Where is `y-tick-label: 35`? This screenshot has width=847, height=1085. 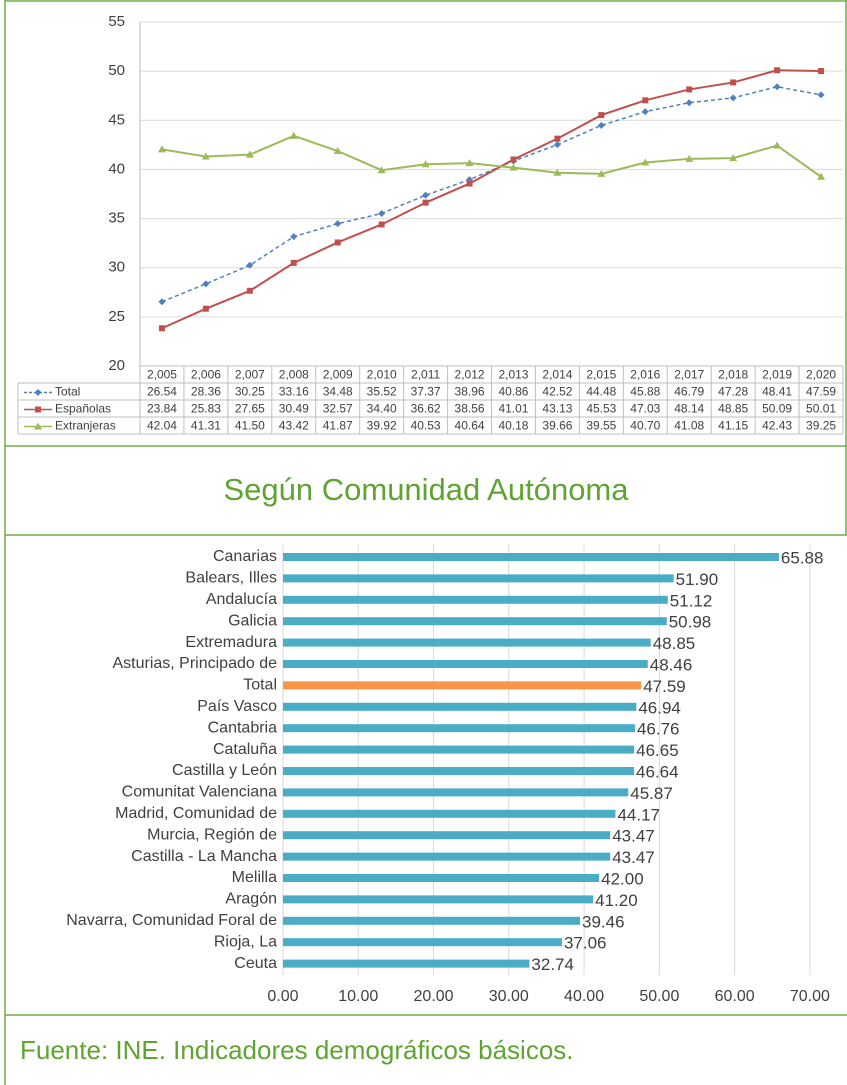
y-tick-label: 35 is located at coordinates (116, 218).